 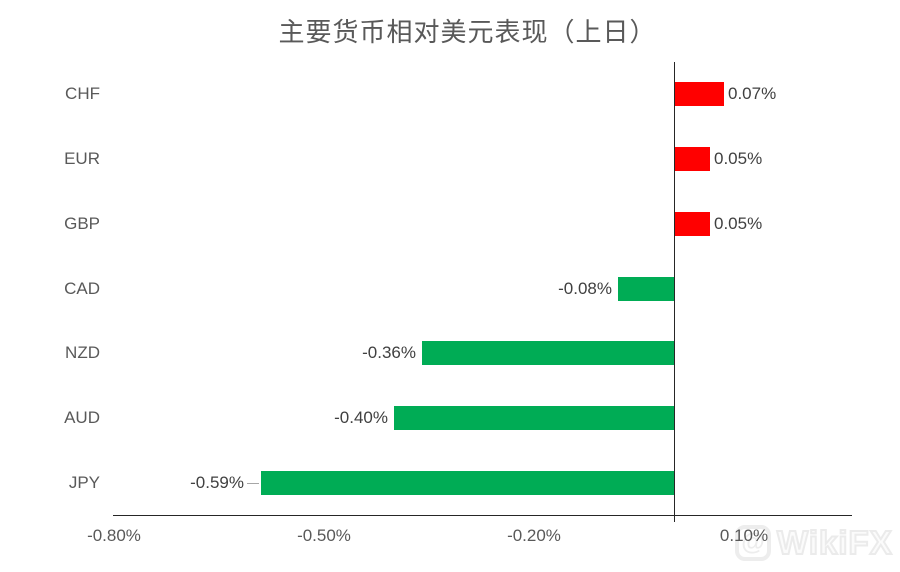 What do you see at coordinates (534, 417) in the screenshot?
I see `bar-aud` at bounding box center [534, 417].